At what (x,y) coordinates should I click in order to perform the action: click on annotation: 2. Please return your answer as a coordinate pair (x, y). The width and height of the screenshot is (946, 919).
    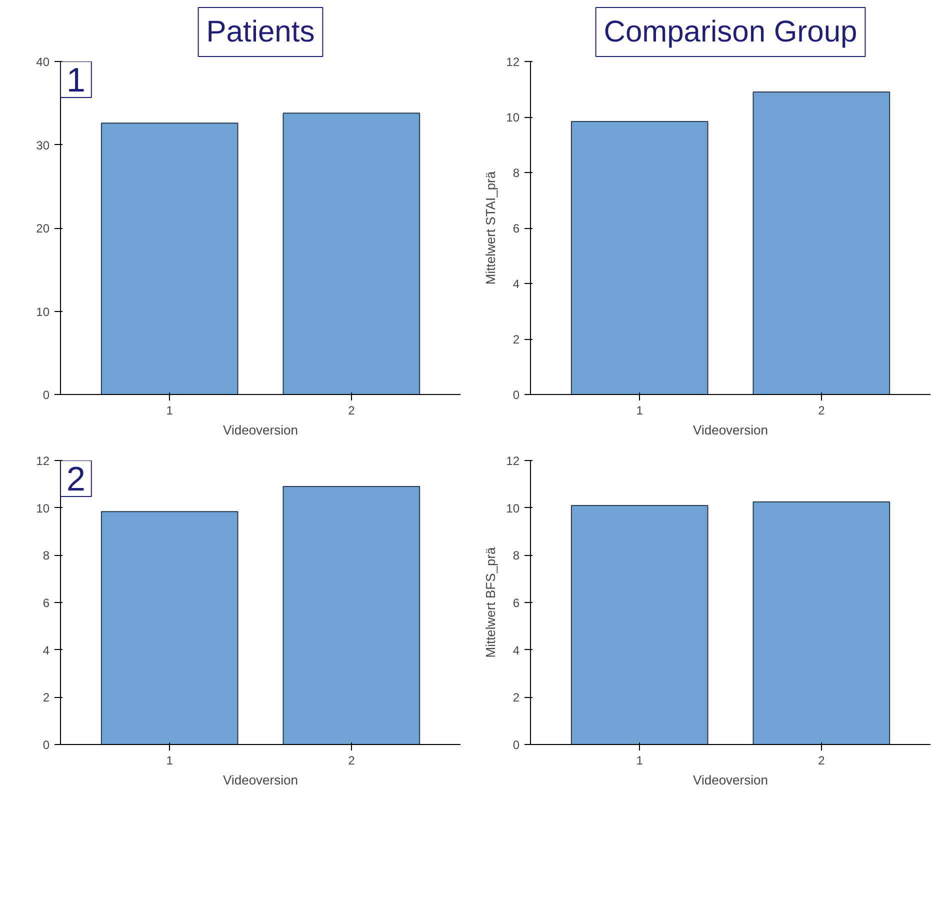
    Looking at the image, I should click on (76, 479).